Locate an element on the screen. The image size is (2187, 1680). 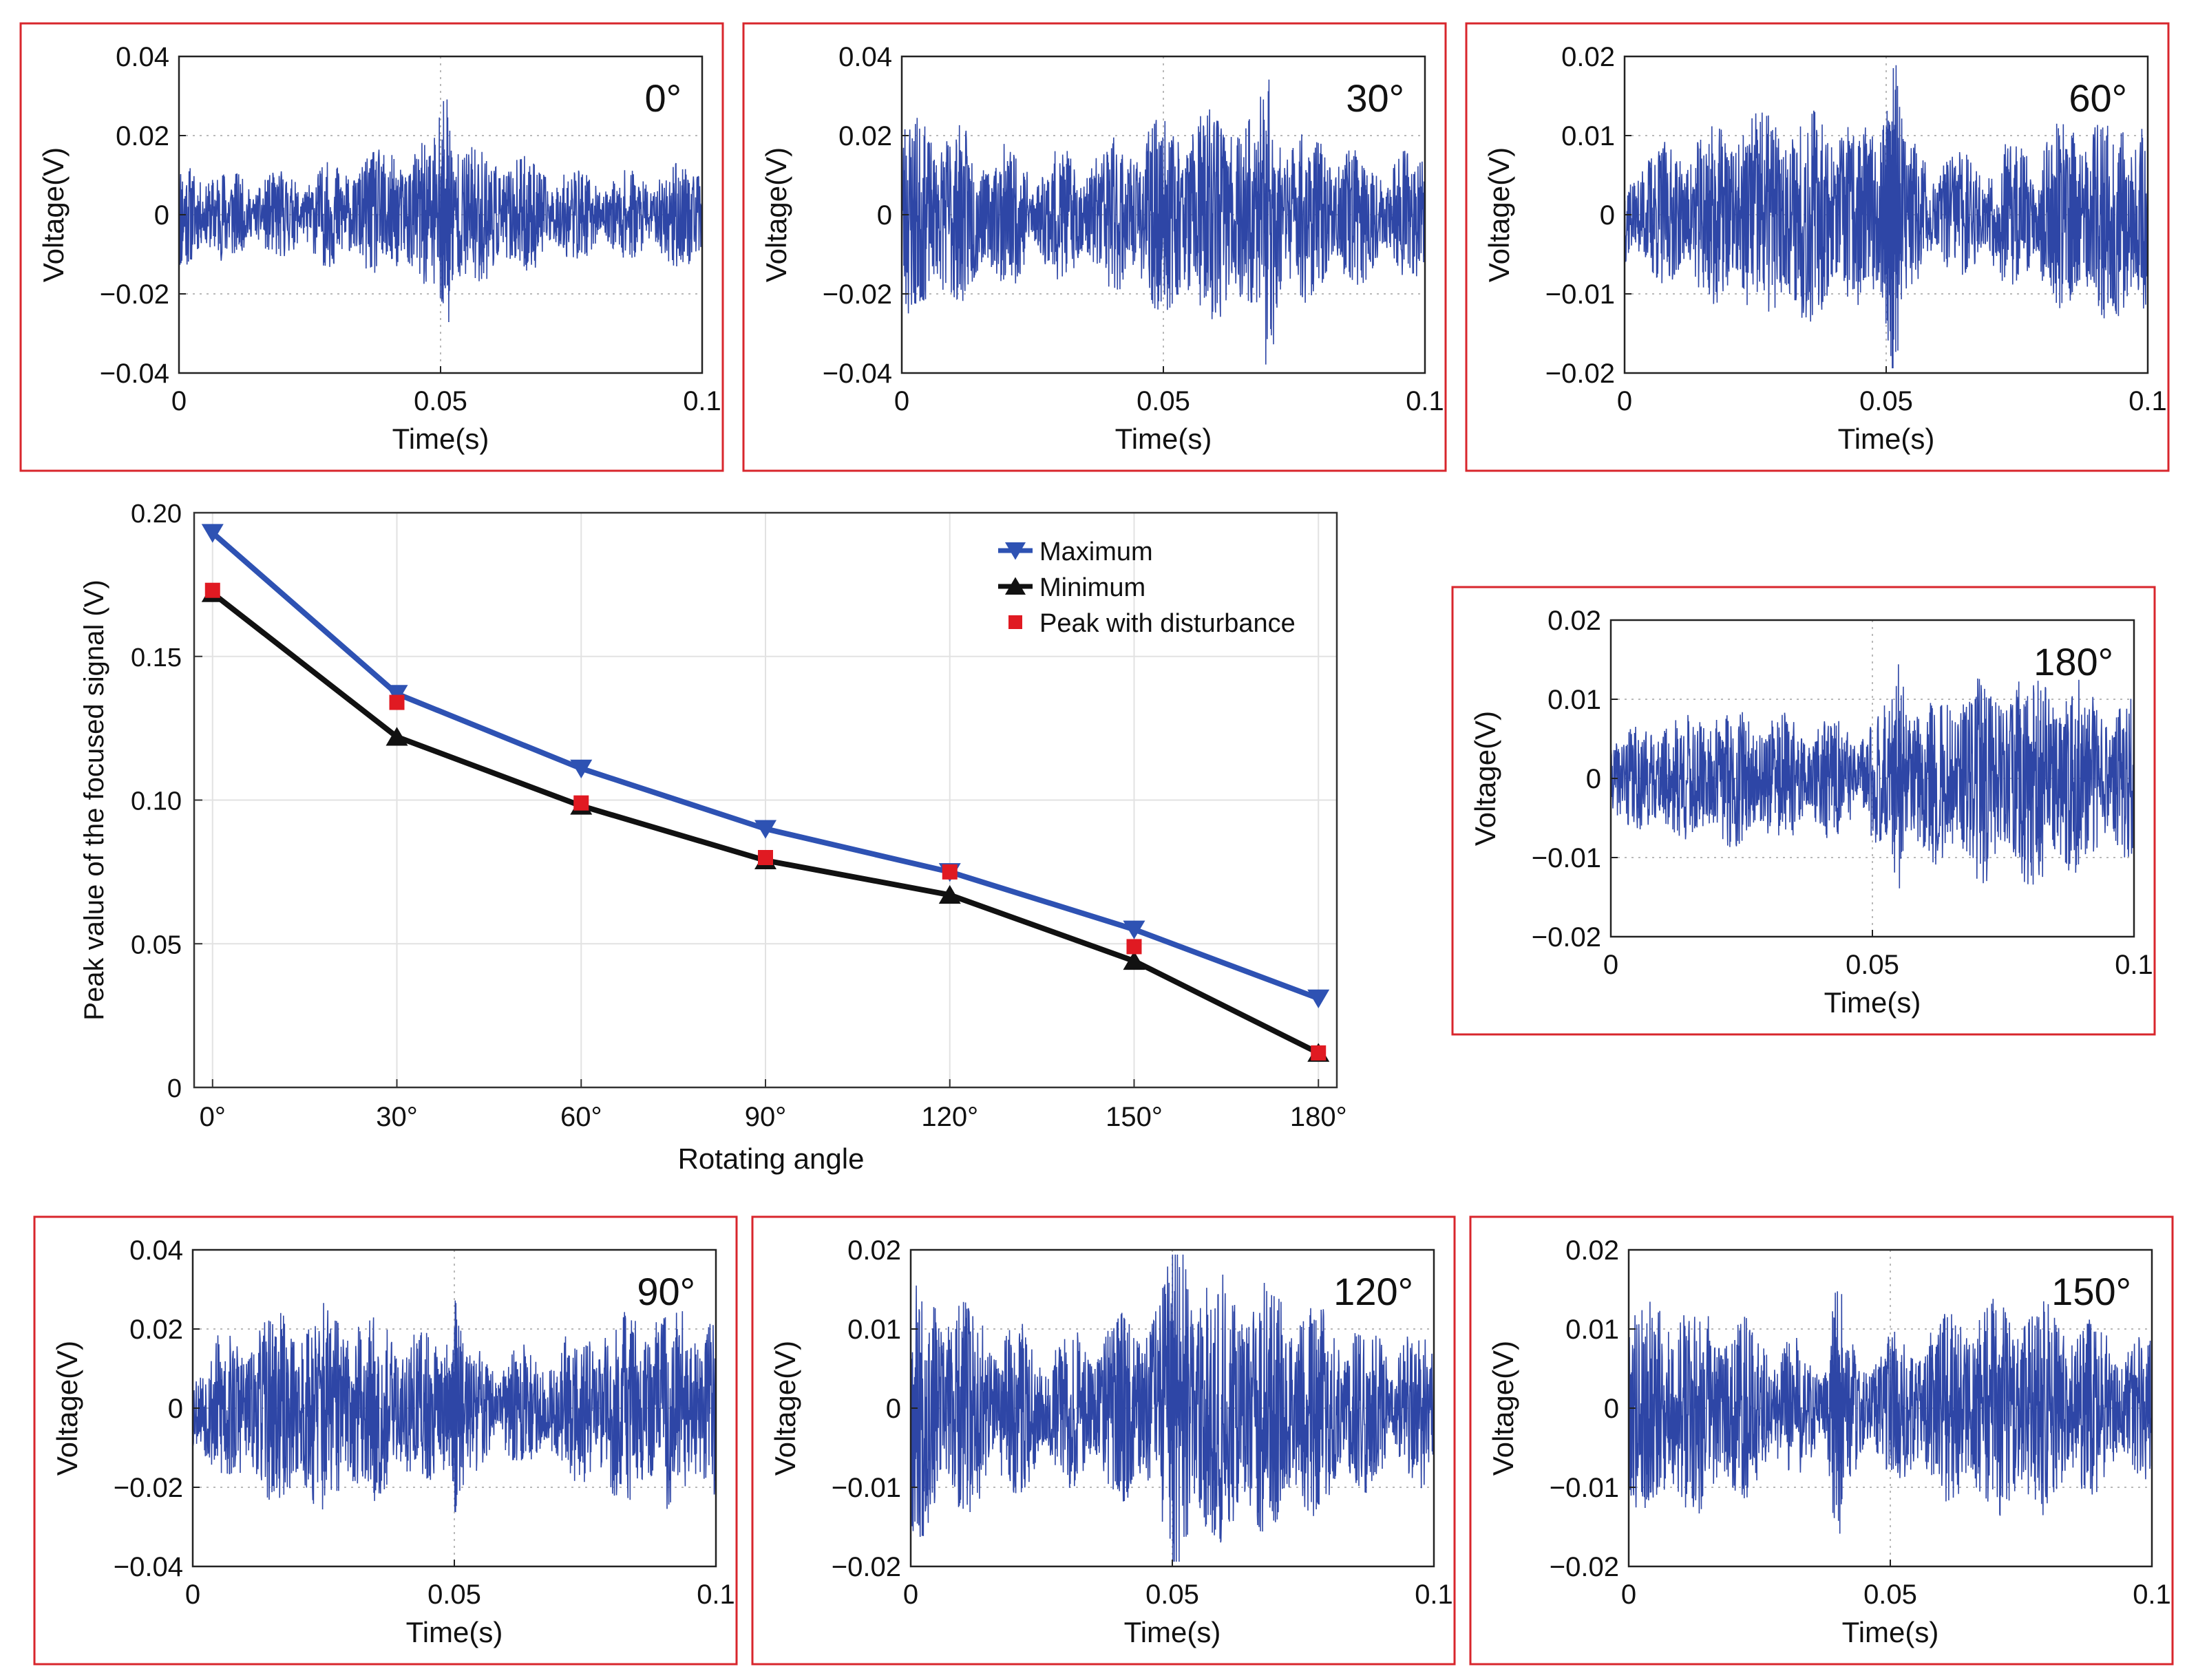
y-tick-label: 0.10 is located at coordinates (156, 802).